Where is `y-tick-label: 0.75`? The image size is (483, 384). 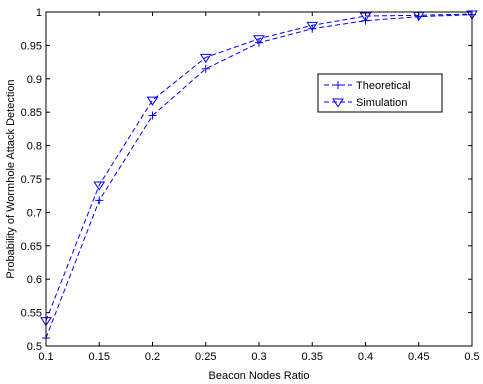
y-tick-label: 0.75 is located at coordinates (31, 180).